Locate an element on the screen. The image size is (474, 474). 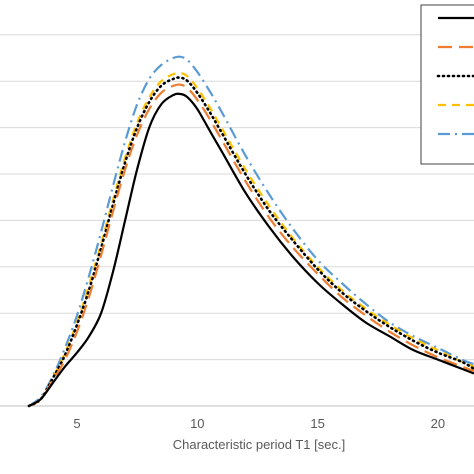
x-axis-title: Characteristic period T1 [sec.] is located at coordinates (259, 444).